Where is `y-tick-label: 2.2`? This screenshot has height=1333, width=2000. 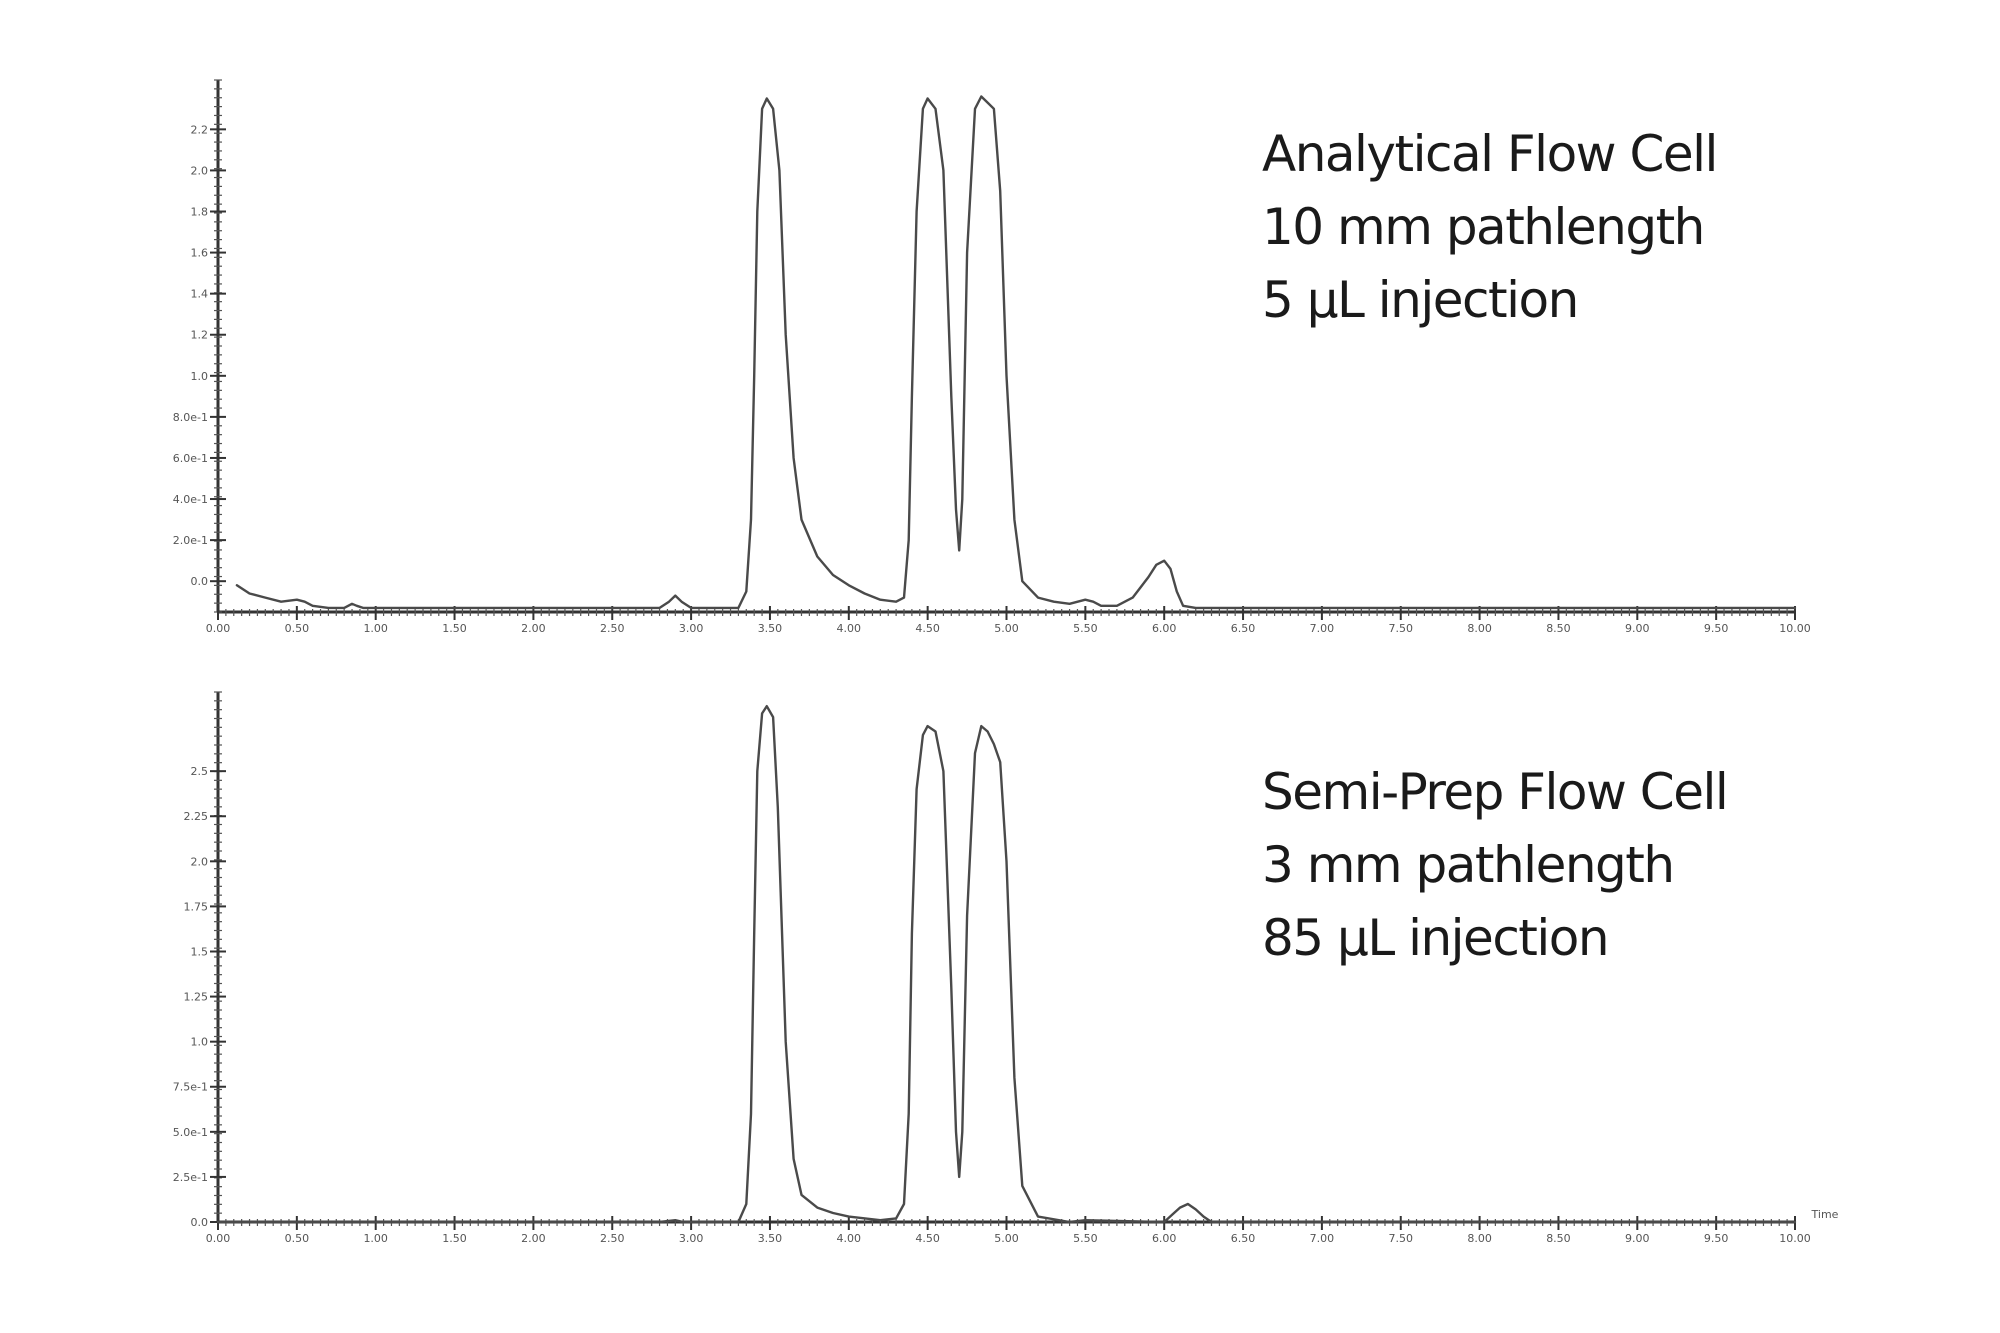
y-tick-label: 2.2 is located at coordinates (200, 129).